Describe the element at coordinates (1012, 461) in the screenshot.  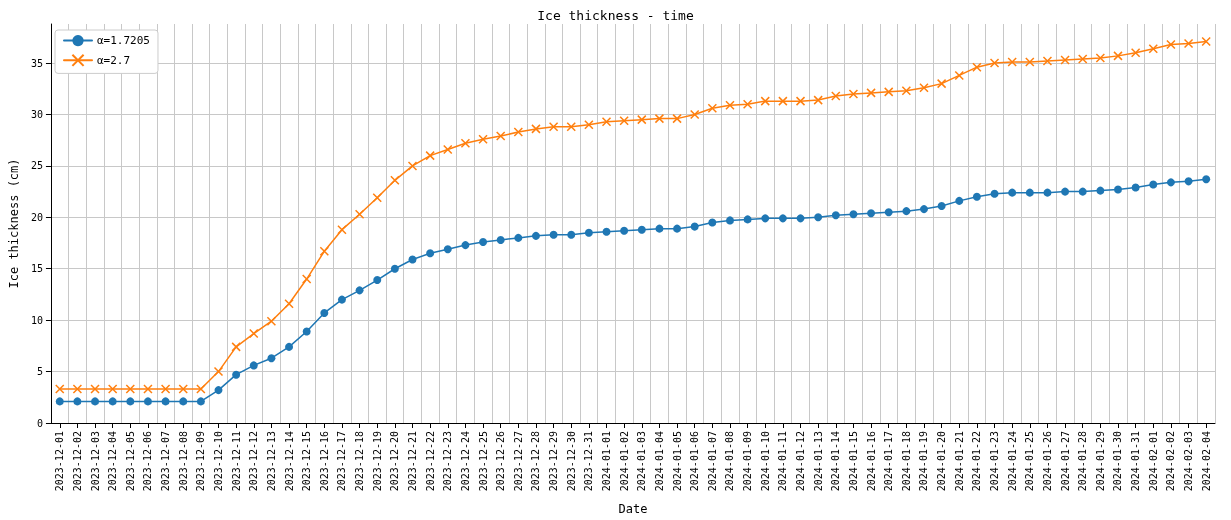
I see `x-tick-label: 2024-01-24` at that location.